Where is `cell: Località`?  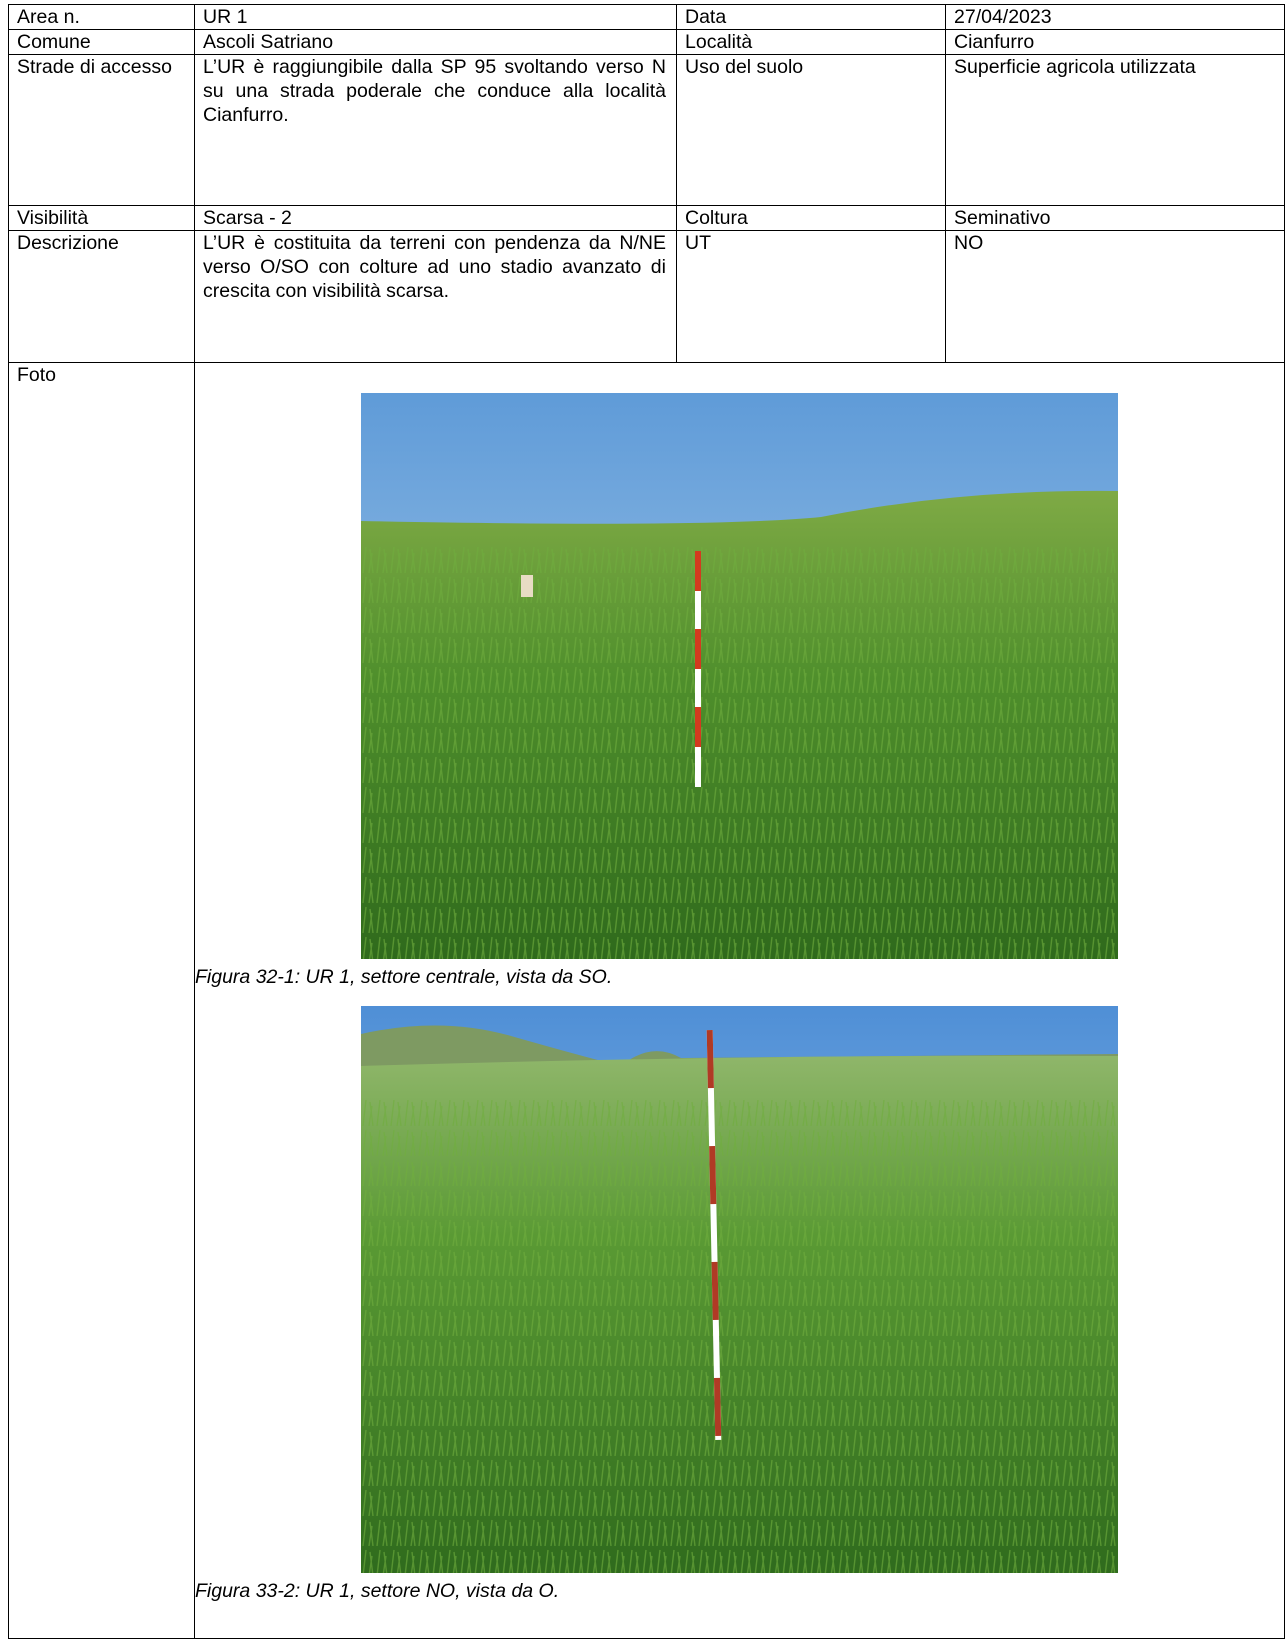 cell: Località is located at coordinates (811, 42).